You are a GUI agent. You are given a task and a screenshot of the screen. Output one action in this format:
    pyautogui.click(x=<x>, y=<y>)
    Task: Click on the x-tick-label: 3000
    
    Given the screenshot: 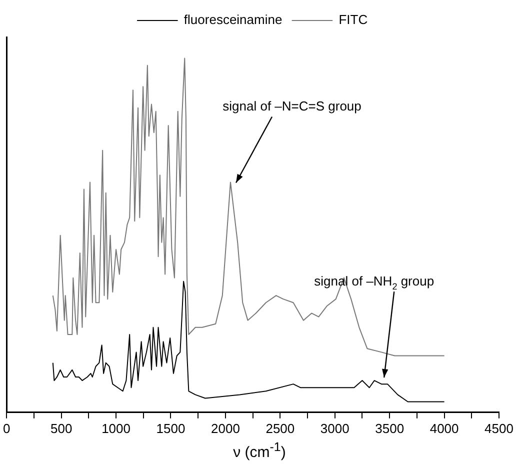 What is the action you would take?
    pyautogui.click(x=335, y=428)
    